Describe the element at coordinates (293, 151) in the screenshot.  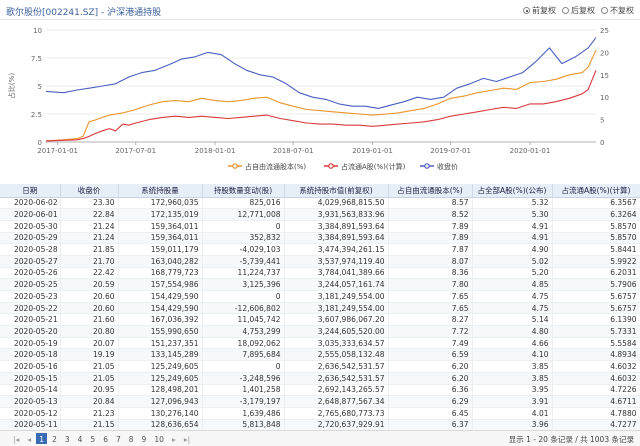
I see `x-tick-label: 2018-07-01` at that location.